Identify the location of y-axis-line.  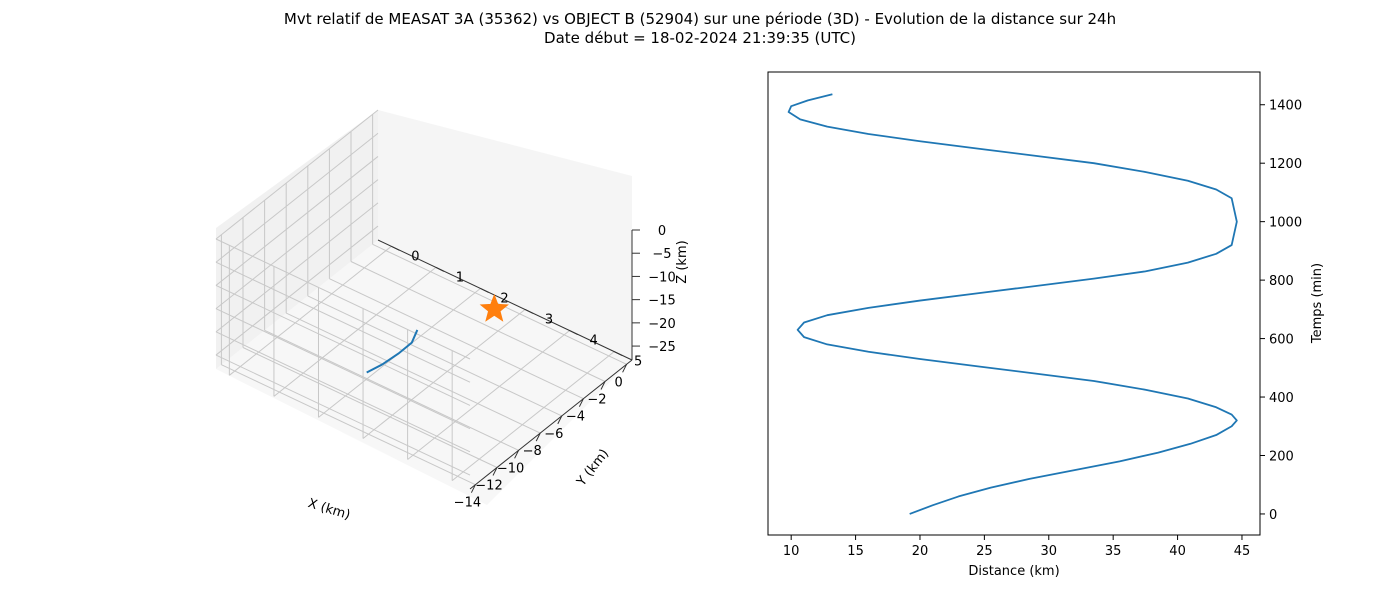
(505, 300).